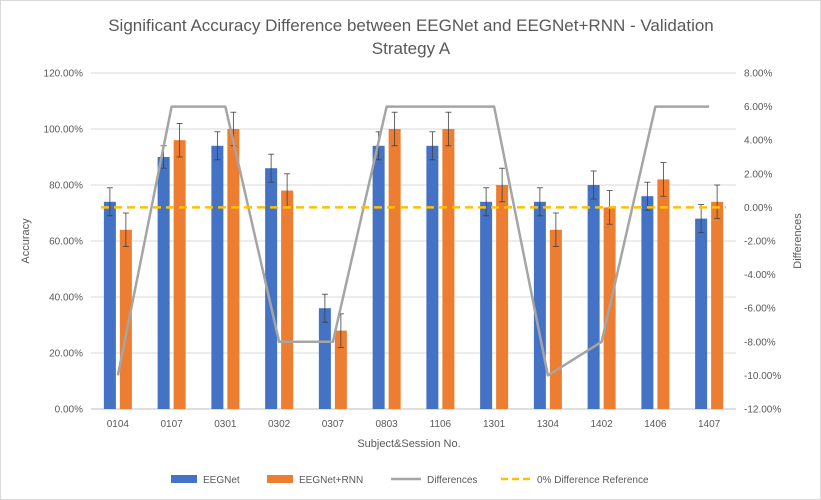 The image size is (821, 500). What do you see at coordinates (66, 186) in the screenshot?
I see `y-tick-label: 80.00%` at bounding box center [66, 186].